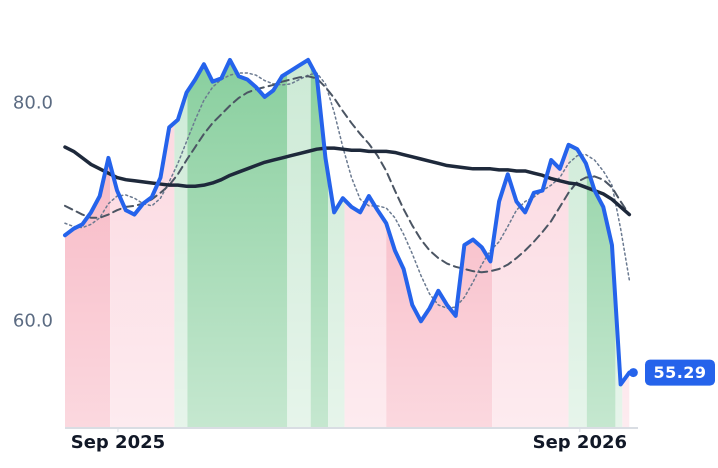  What do you see at coordinates (351, 429) in the screenshot?
I see `axes` at bounding box center [351, 429].